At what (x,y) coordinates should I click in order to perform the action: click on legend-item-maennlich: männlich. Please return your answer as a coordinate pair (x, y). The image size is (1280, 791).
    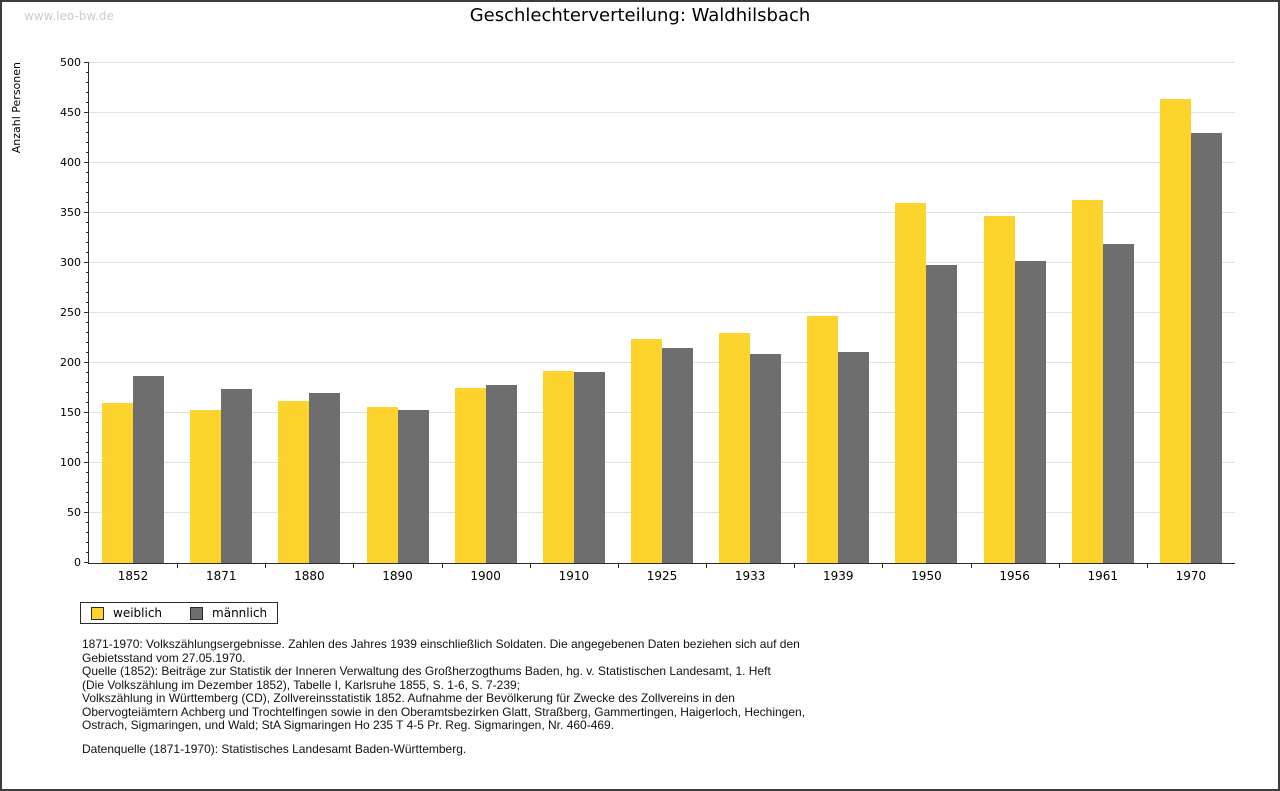
    Looking at the image, I should click on (228, 613).